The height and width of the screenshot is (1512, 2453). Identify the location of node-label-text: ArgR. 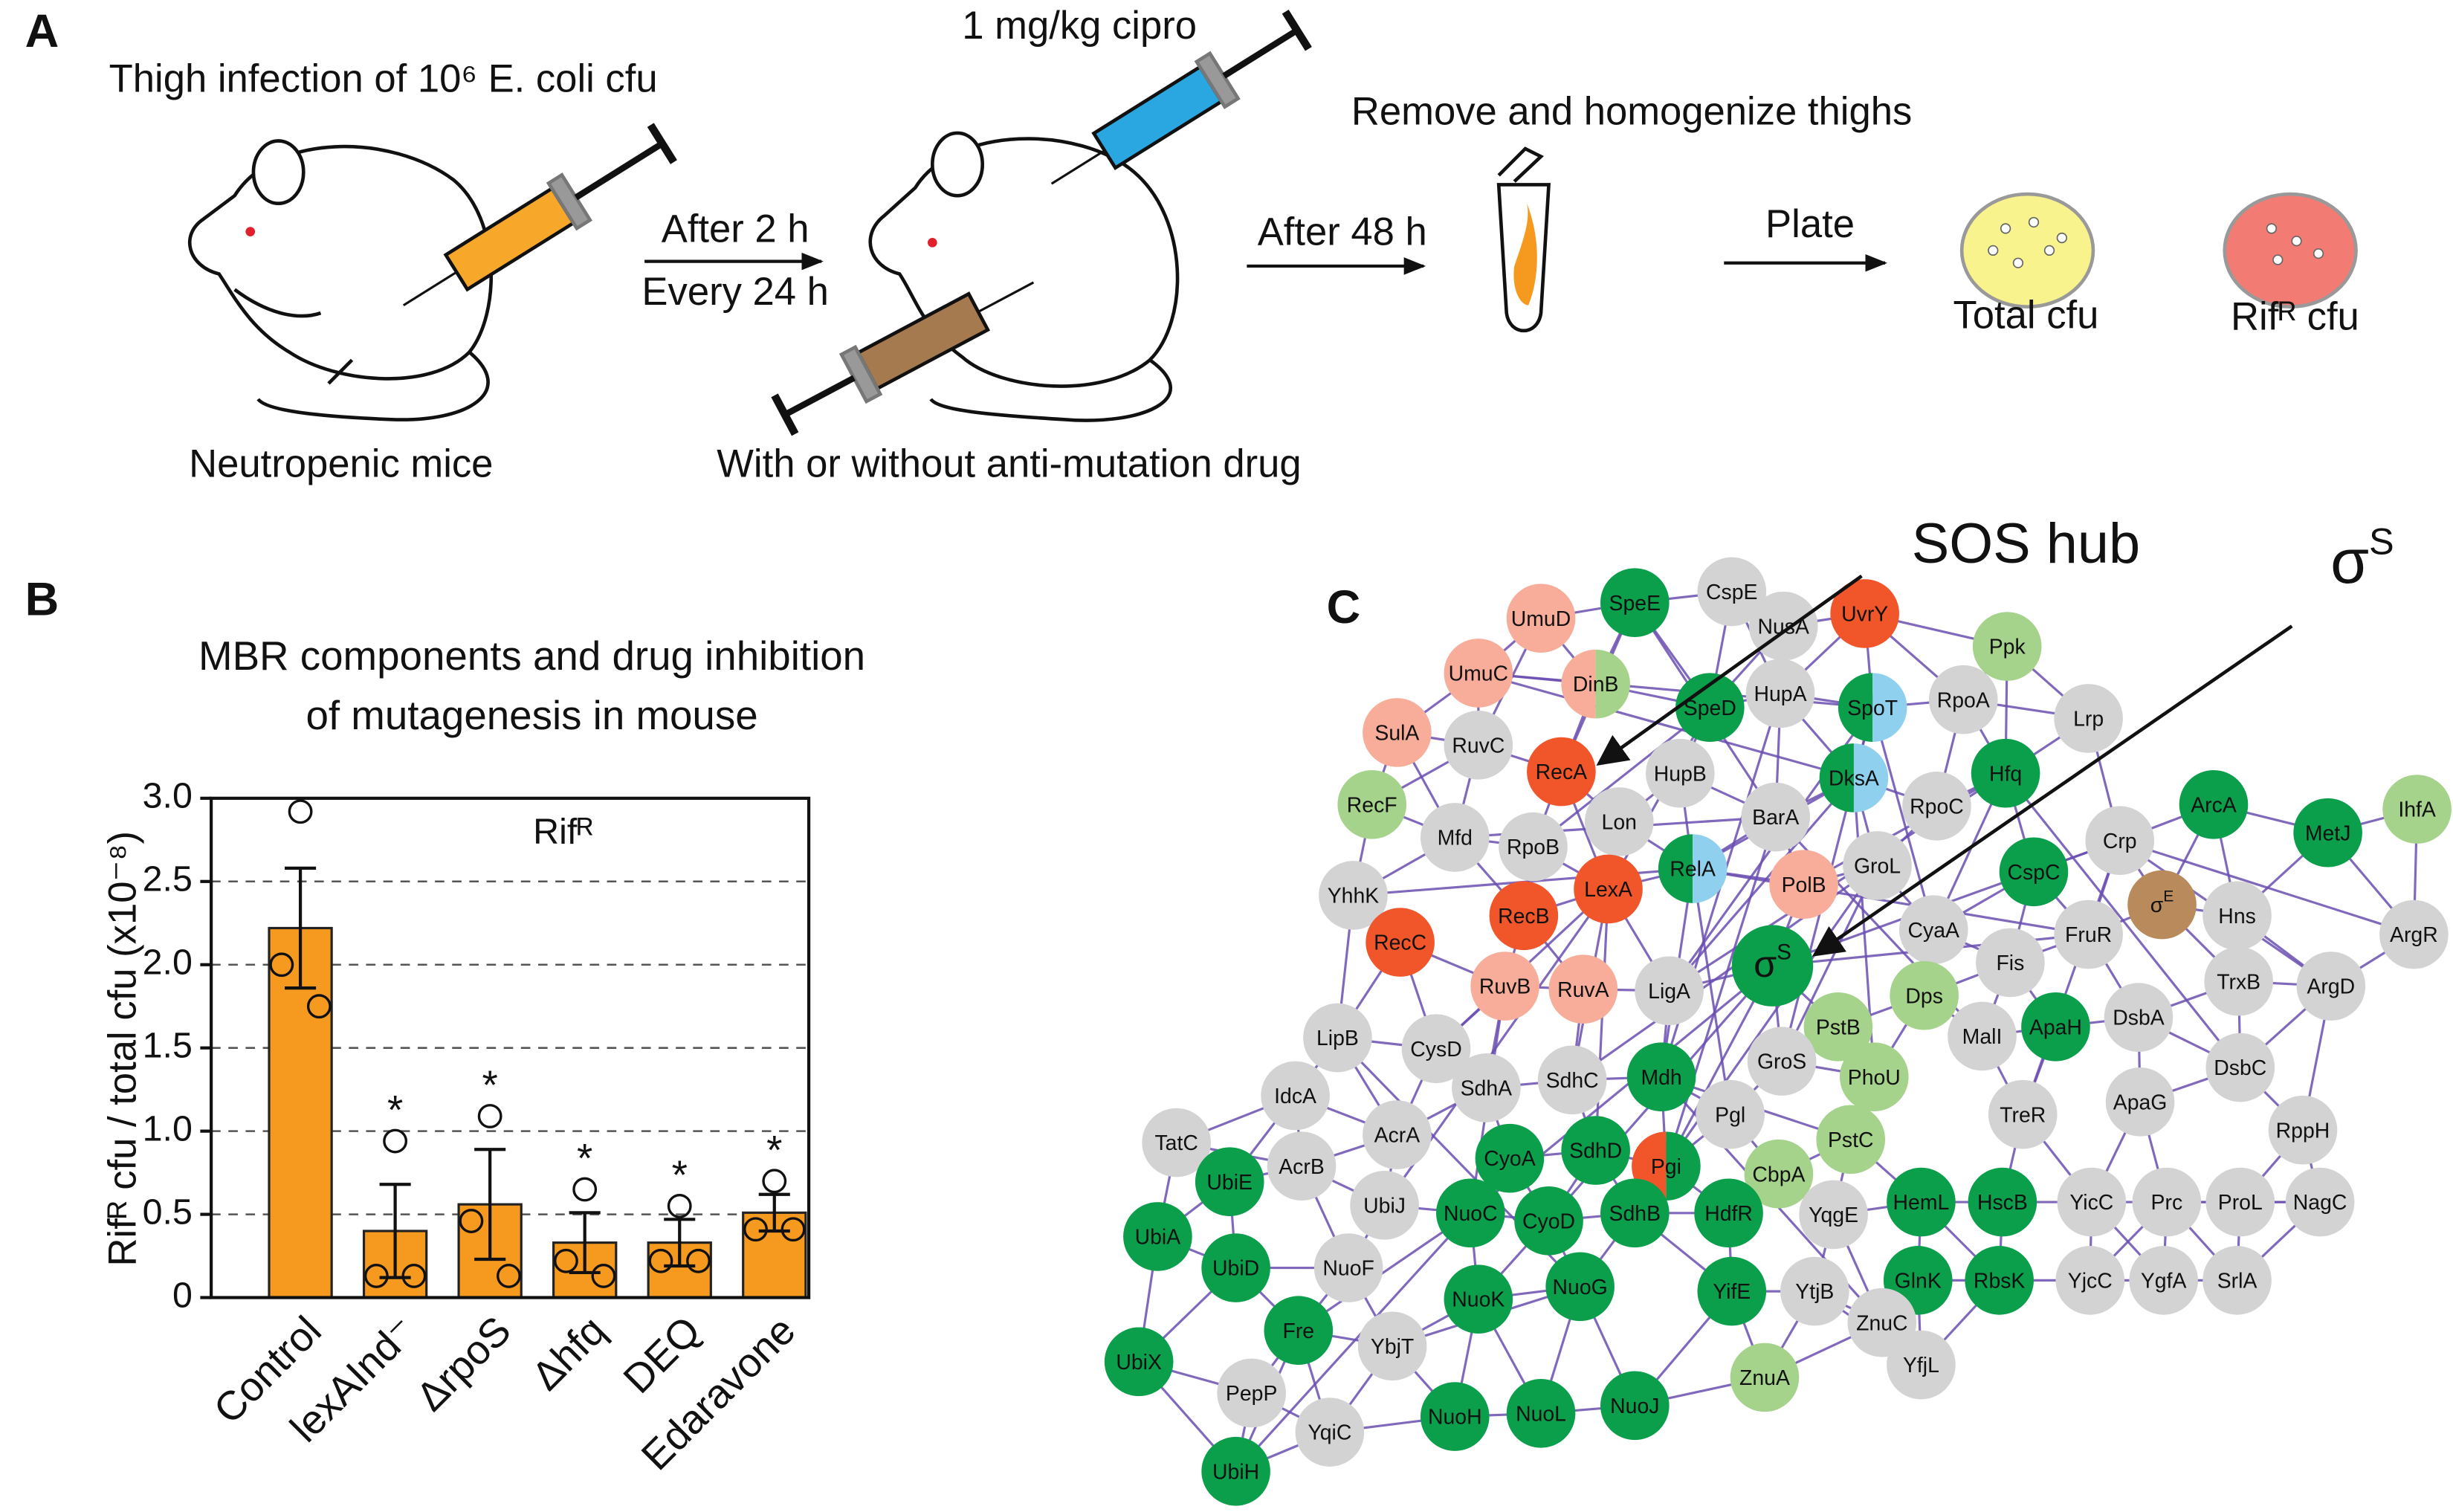
(2414, 935).